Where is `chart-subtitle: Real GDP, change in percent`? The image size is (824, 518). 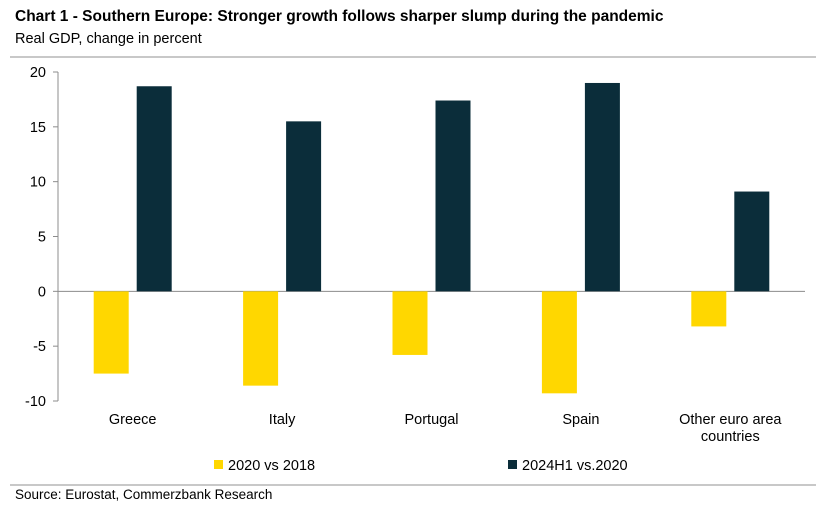 chart-subtitle: Real GDP, change in percent is located at coordinates (108, 39).